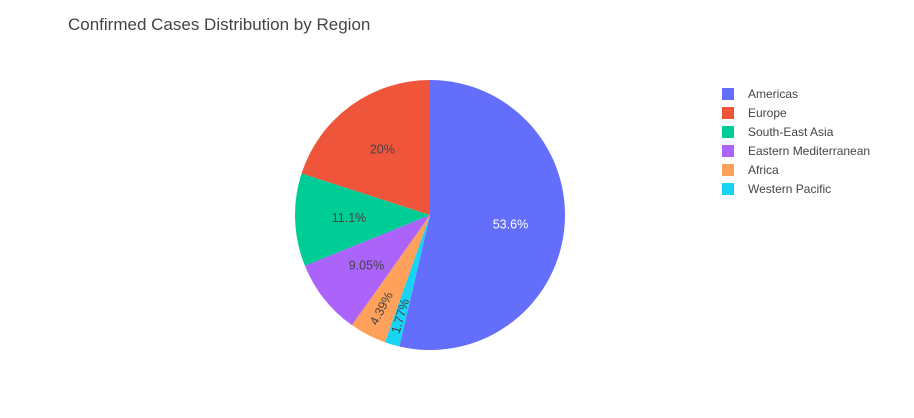 Image resolution: width=914 pixels, height=418 pixels. Describe the element at coordinates (219, 24) in the screenshot. I see `chart-title: Confirmed Cases Distribution by Region` at that location.